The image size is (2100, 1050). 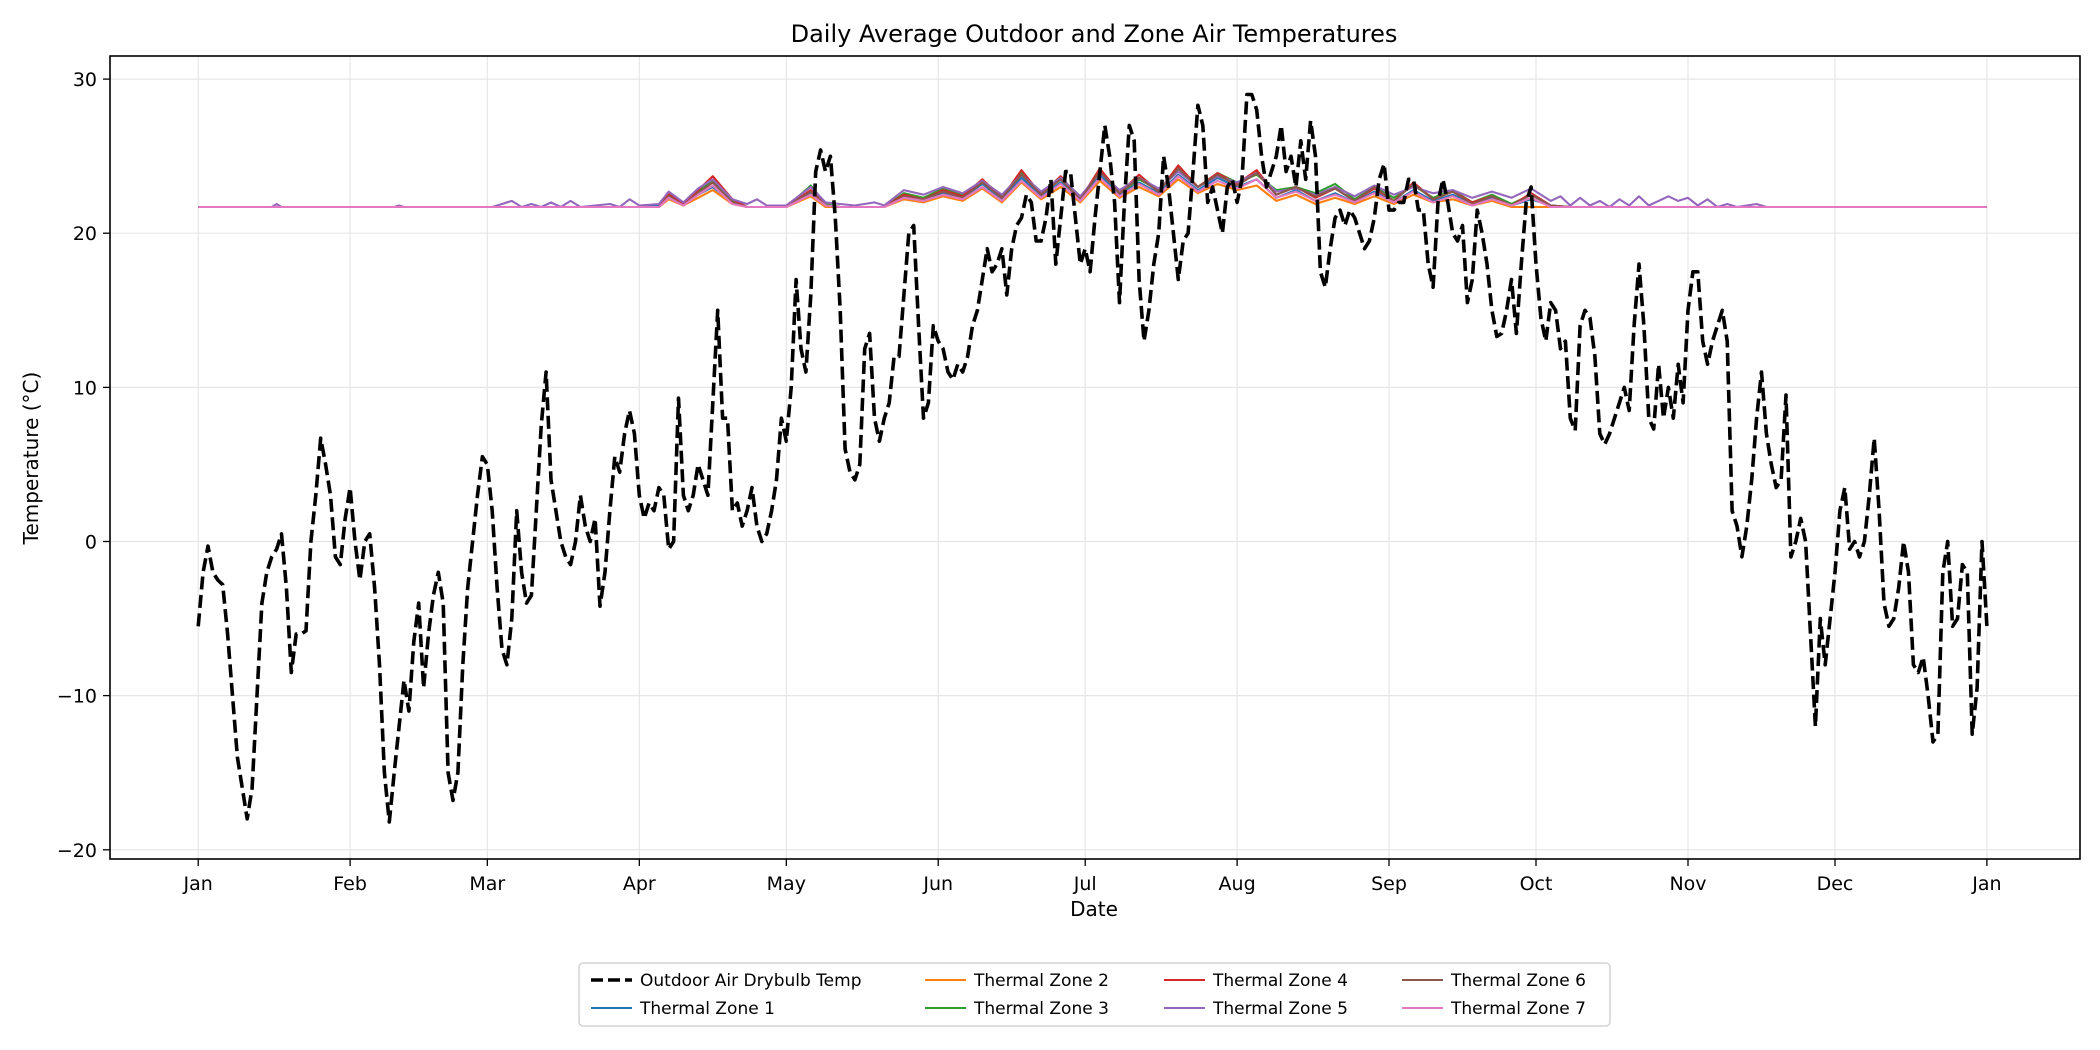 I want to click on y-axis-label: Temperature (°C), so click(x=31, y=459).